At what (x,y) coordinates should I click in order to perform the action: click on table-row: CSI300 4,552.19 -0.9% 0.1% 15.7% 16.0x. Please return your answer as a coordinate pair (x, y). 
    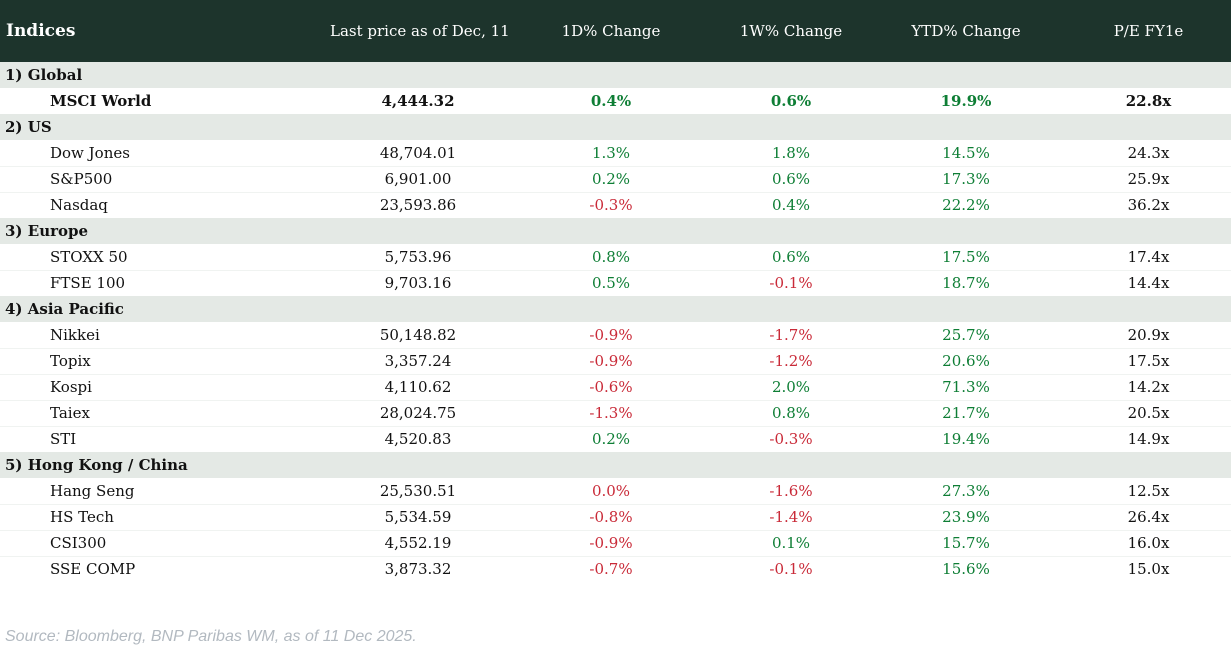
    Looking at the image, I should click on (615, 542).